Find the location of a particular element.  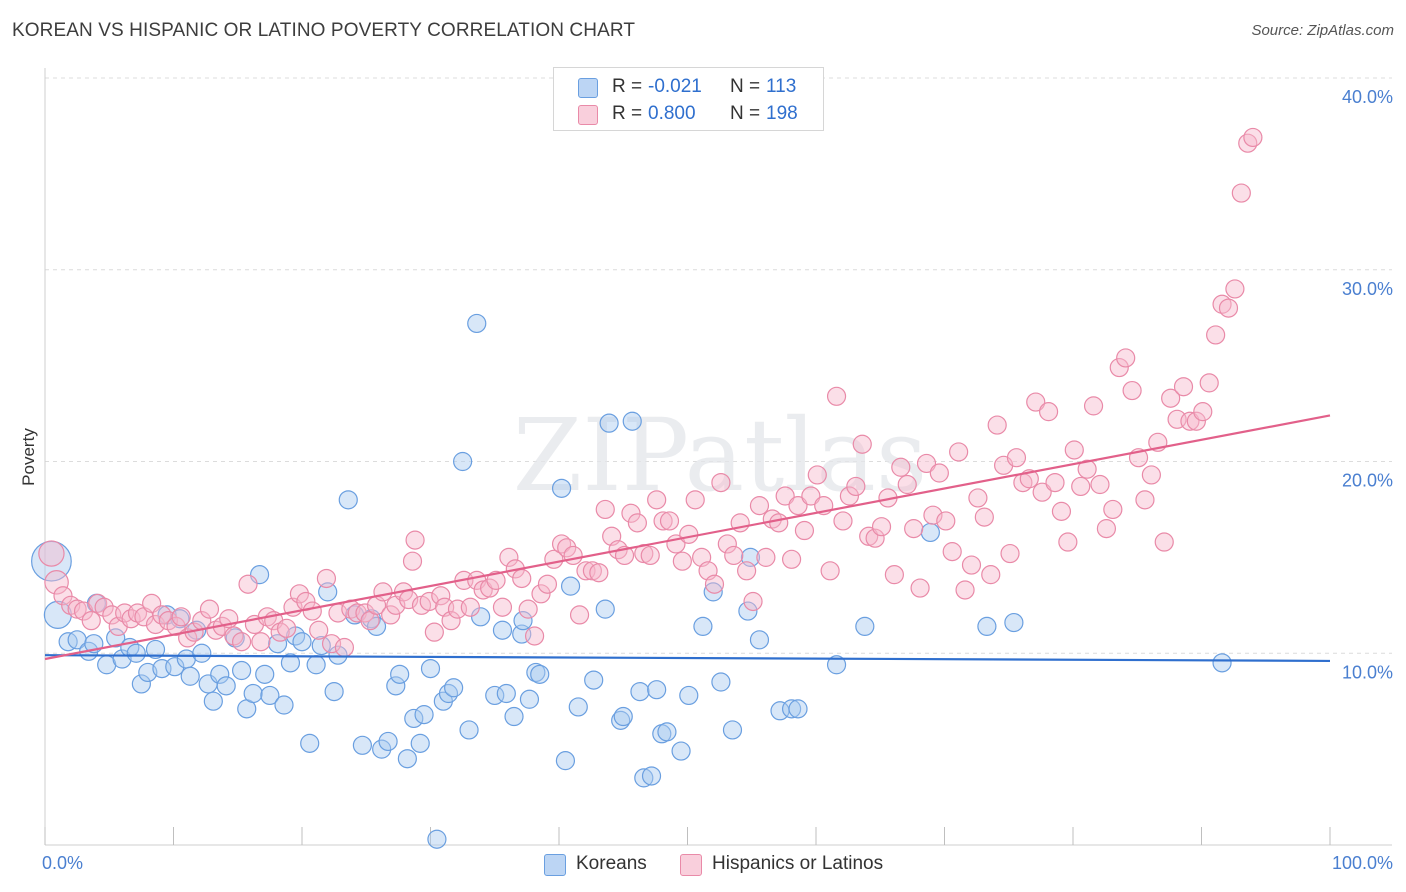

r-value: -0.021 is located at coordinates (675, 86).